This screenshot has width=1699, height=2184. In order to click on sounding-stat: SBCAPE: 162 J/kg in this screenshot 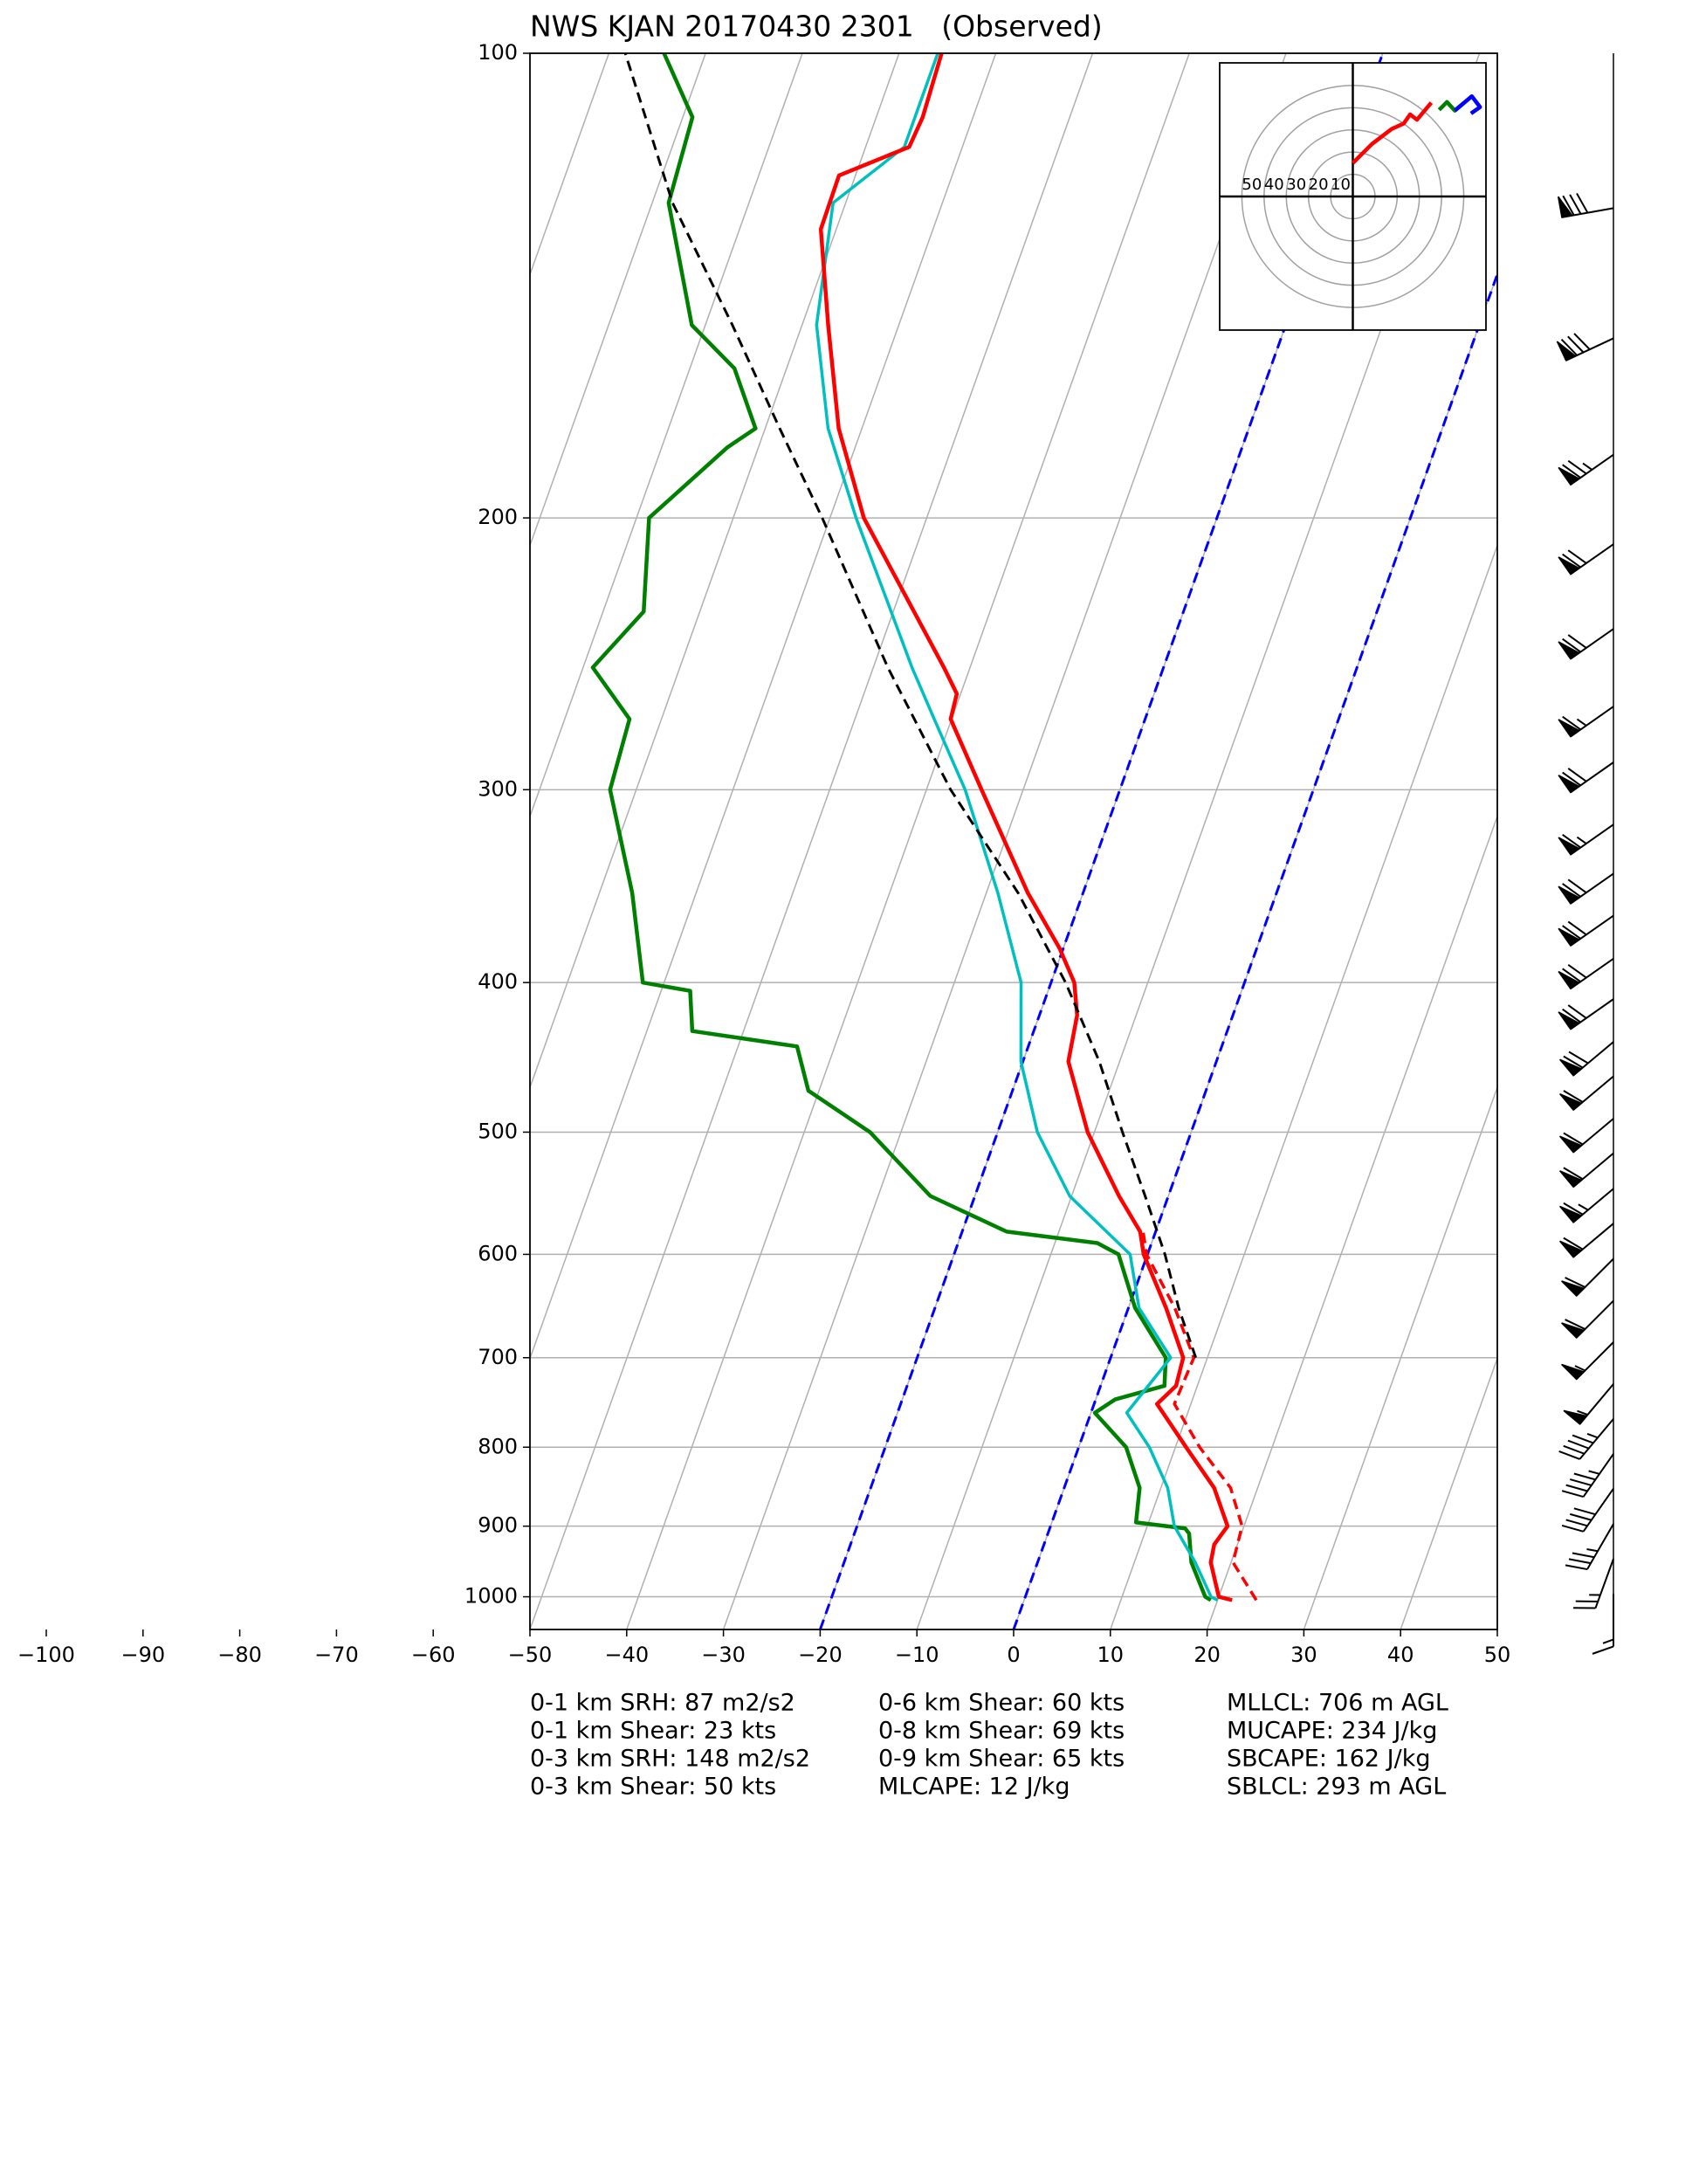, I will do `click(1328, 1759)`.